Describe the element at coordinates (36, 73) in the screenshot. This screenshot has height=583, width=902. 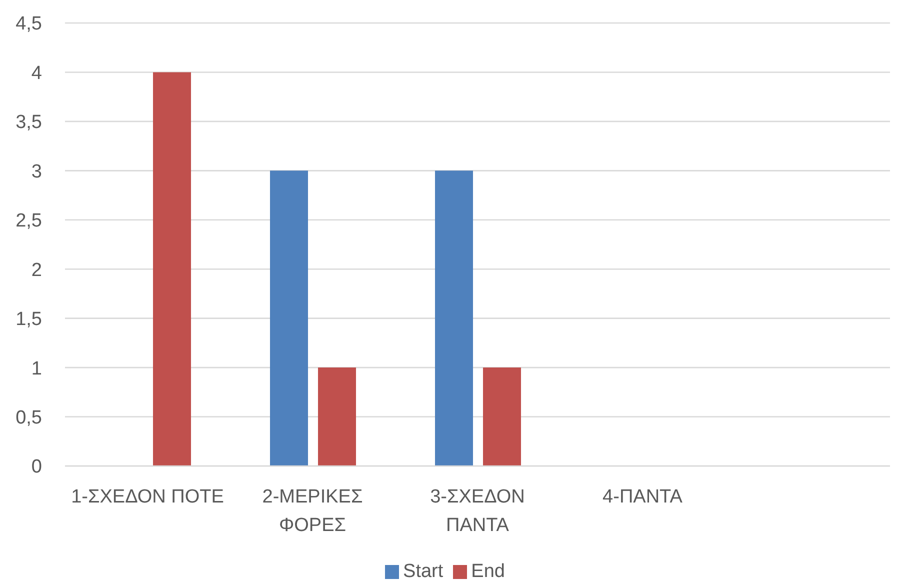
I see `y-tick-label: 4` at that location.